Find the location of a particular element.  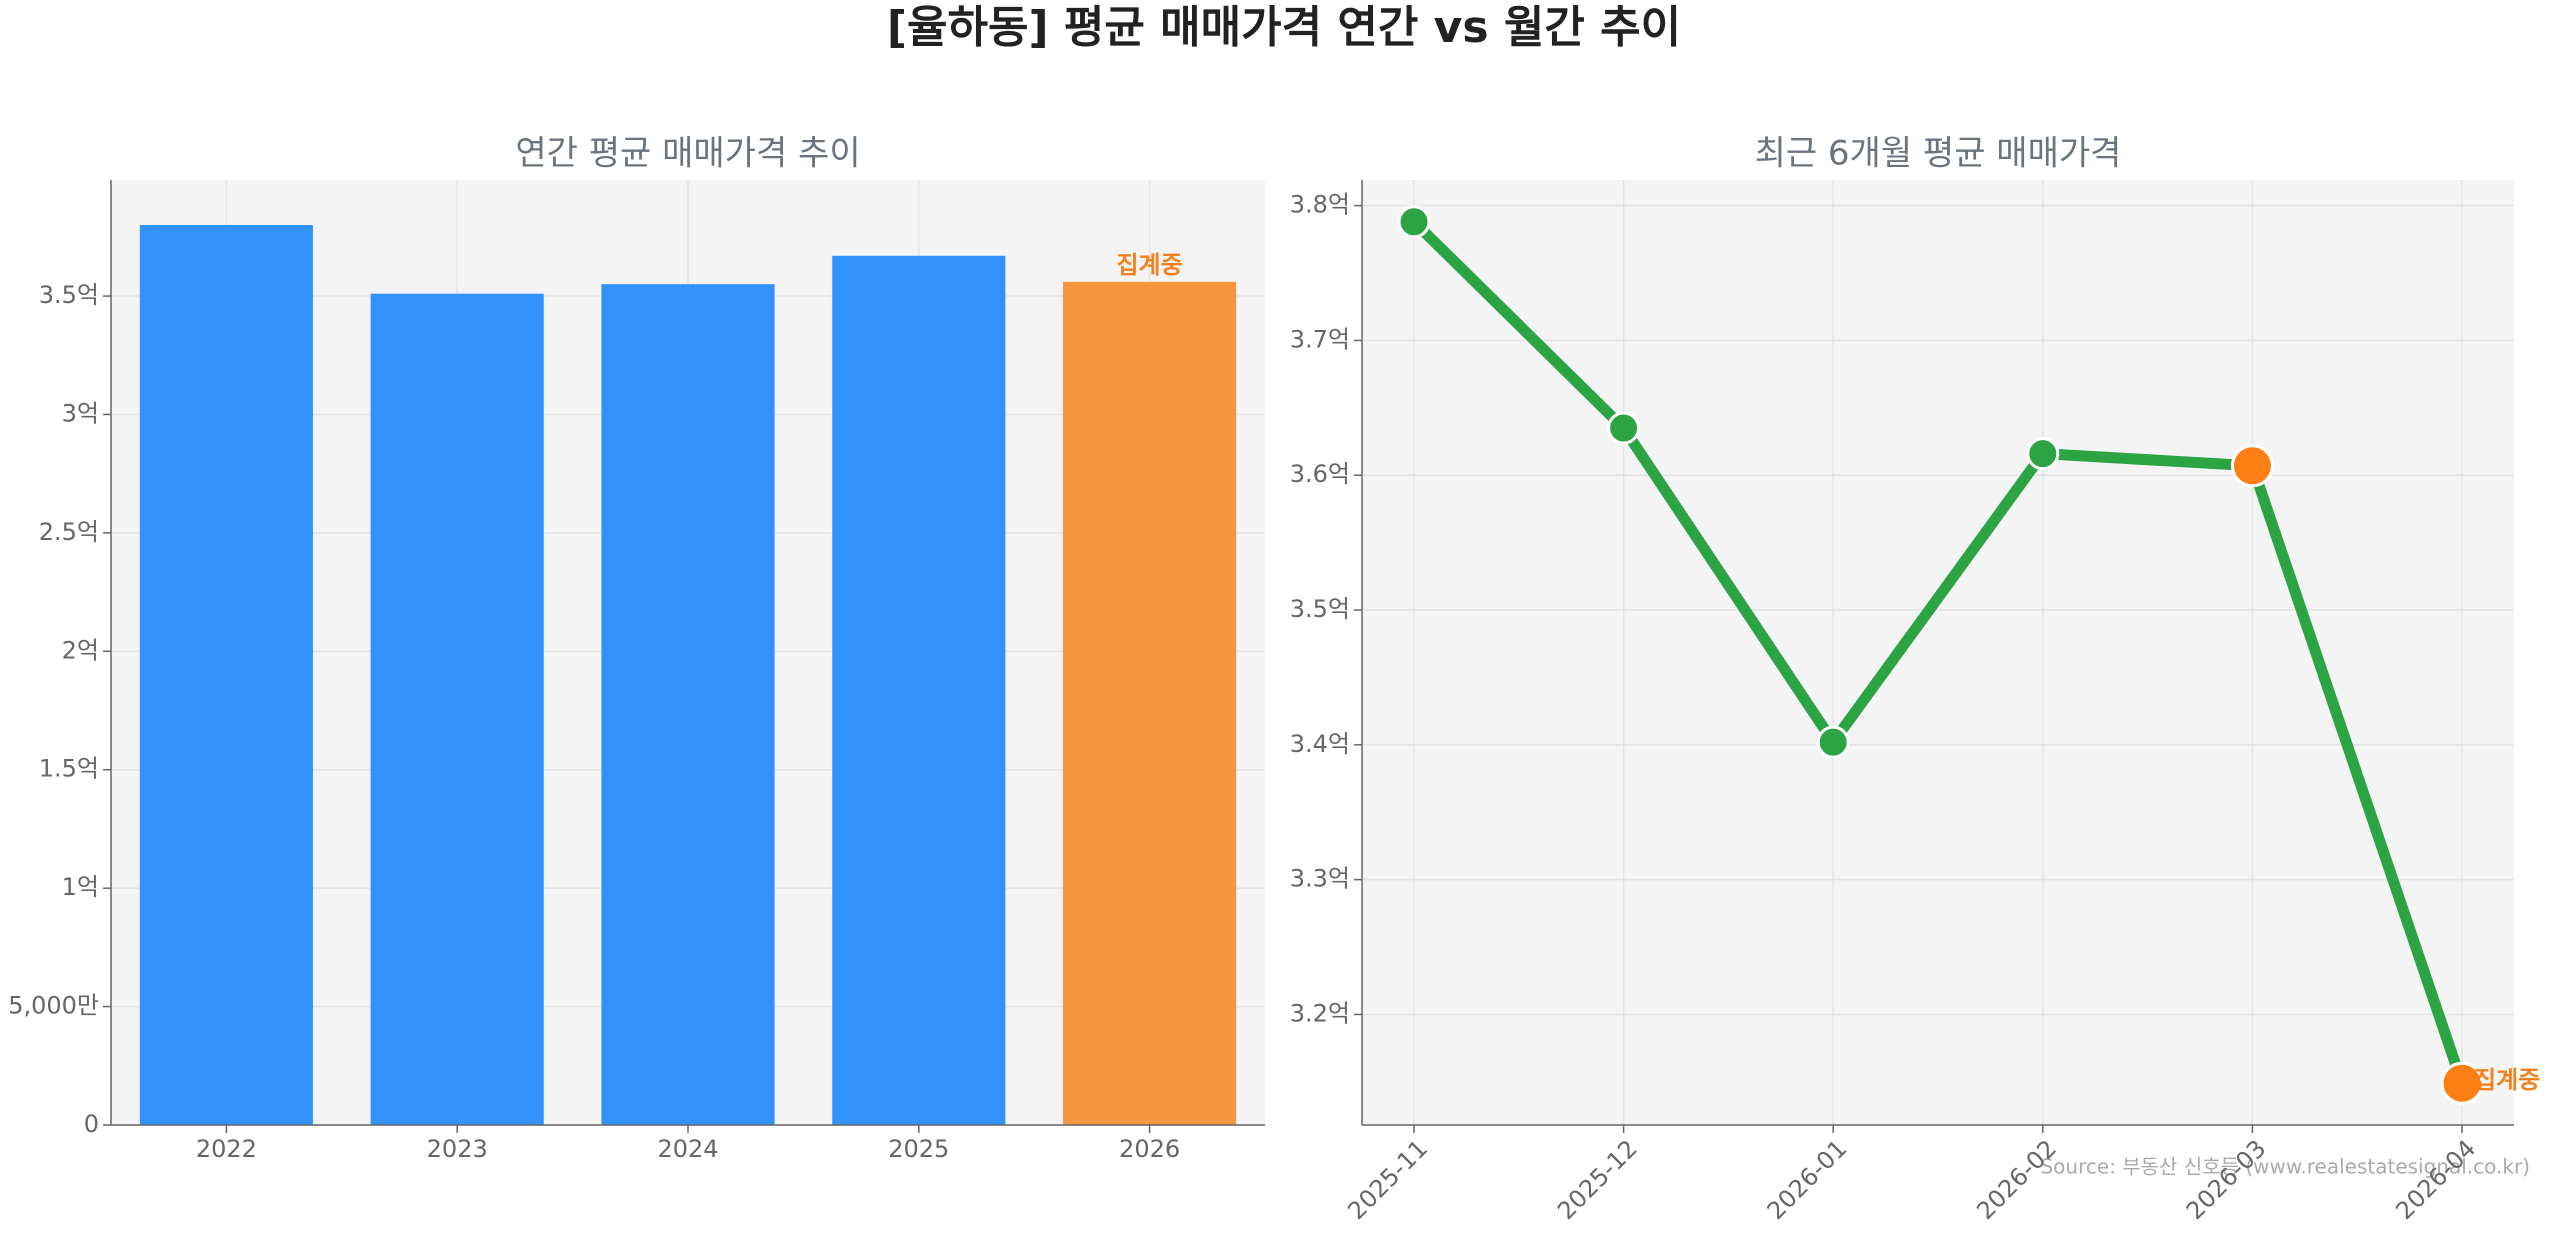

y-tick-label: 2.5억 is located at coordinates (69, 532).